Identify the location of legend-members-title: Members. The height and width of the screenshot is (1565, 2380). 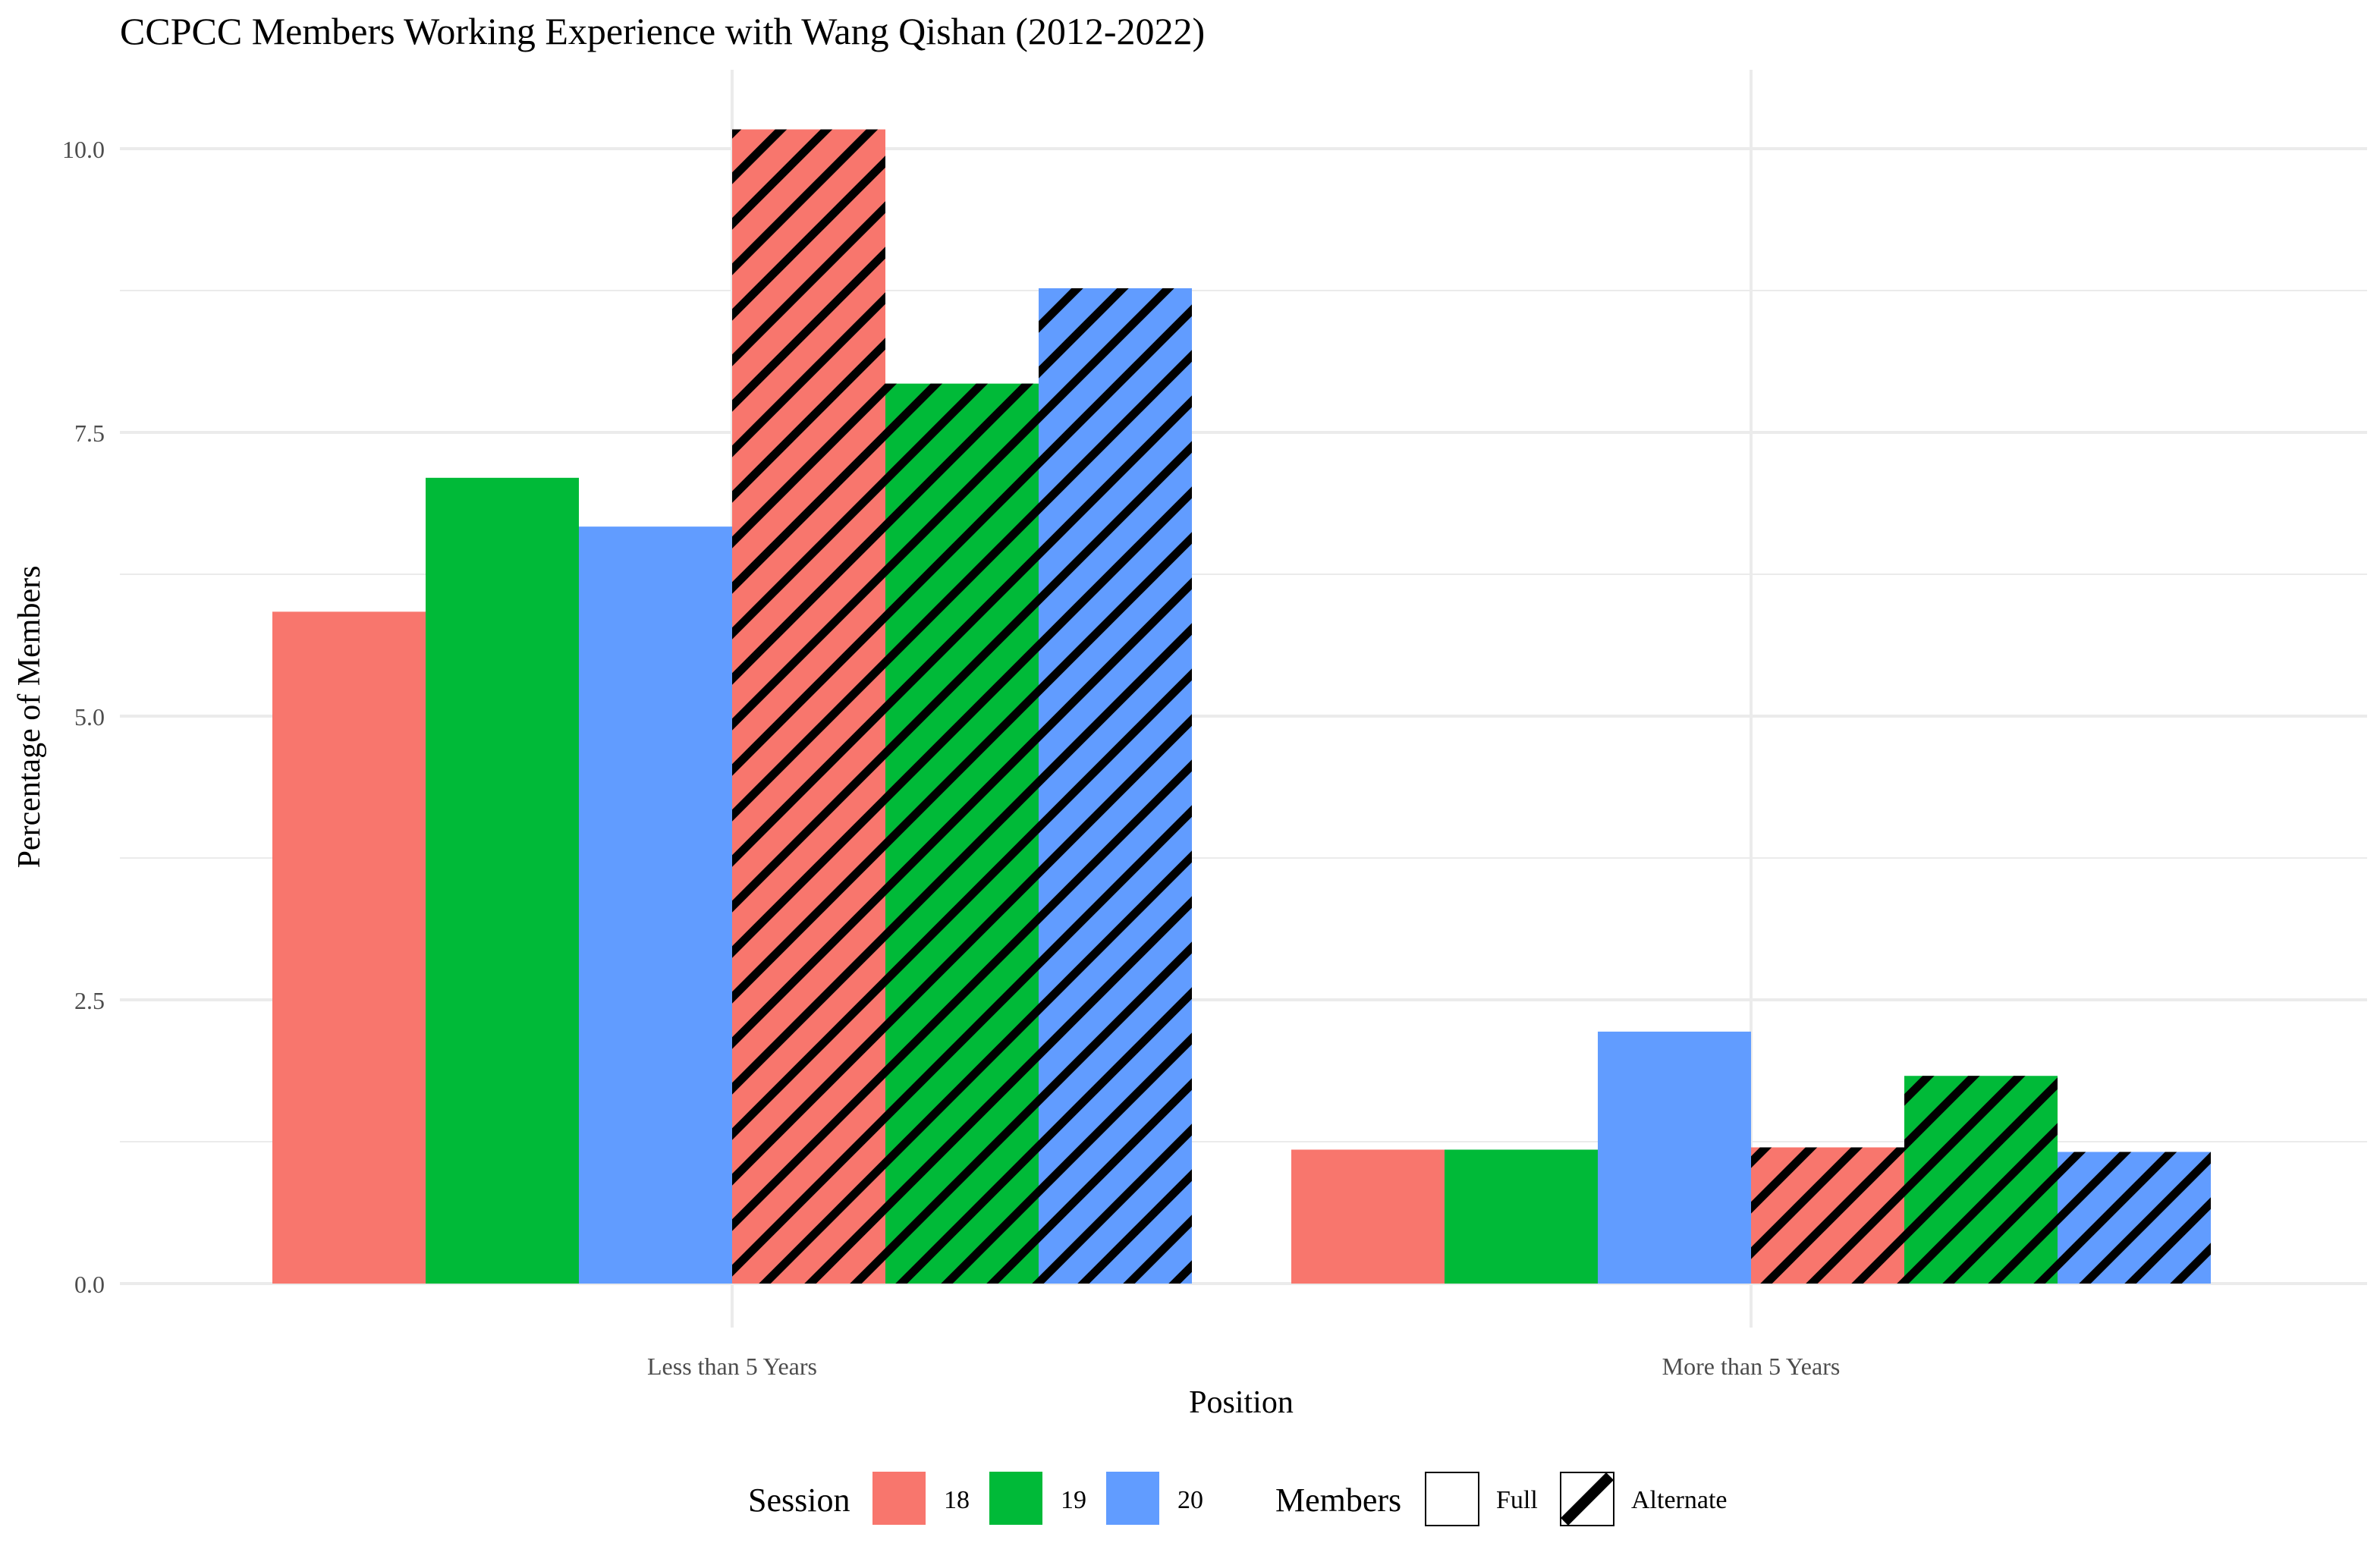
(1338, 1500).